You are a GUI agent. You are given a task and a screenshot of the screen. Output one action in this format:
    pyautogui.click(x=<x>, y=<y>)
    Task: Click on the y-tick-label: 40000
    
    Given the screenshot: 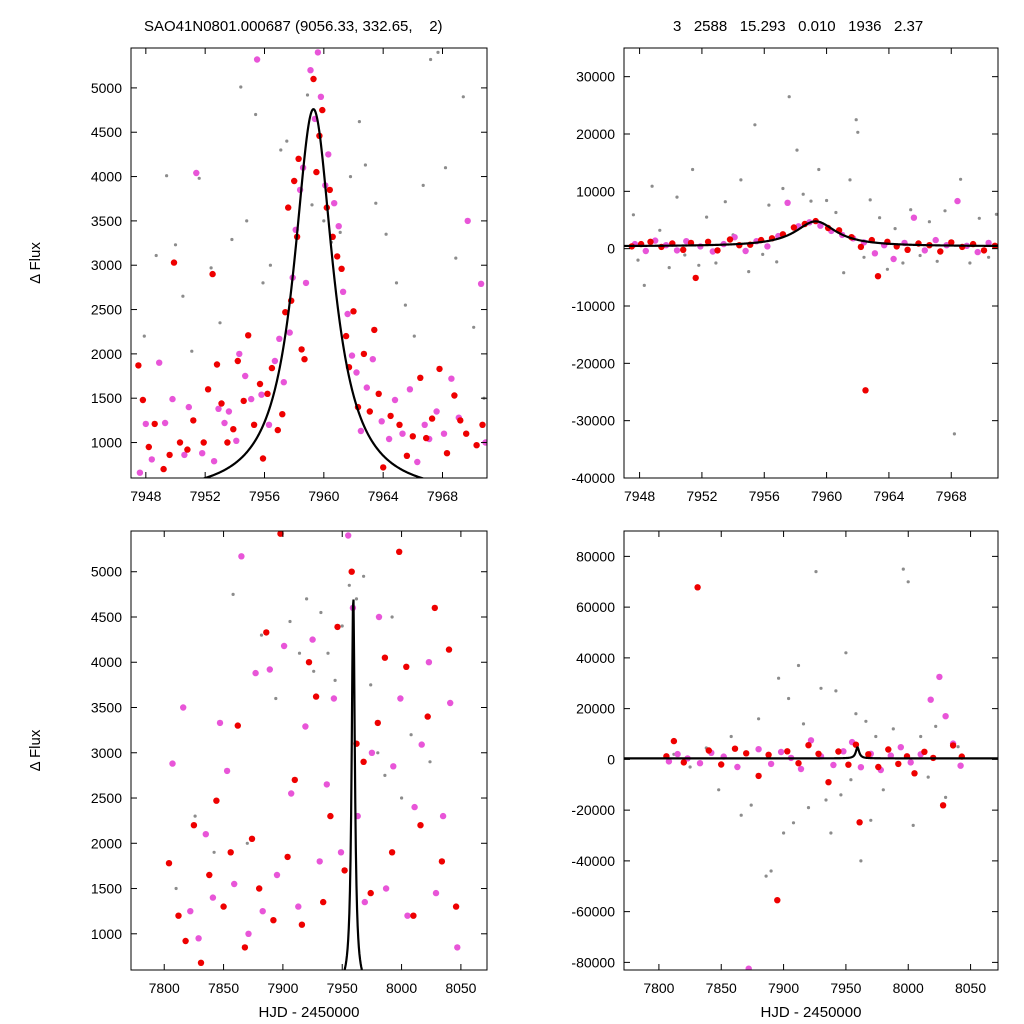 What is the action you would take?
    pyautogui.click(x=595, y=658)
    